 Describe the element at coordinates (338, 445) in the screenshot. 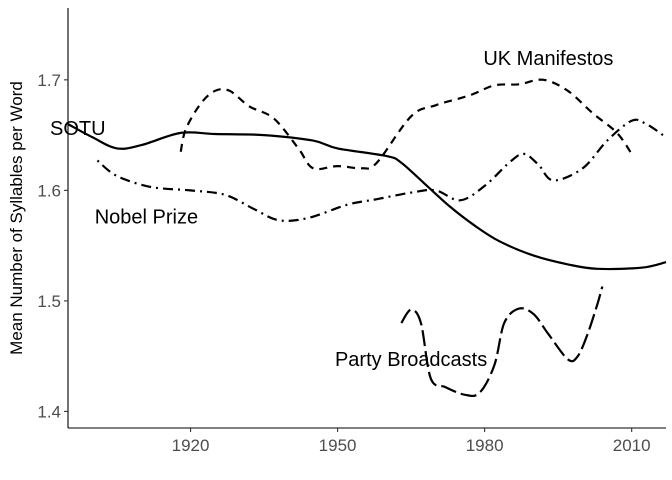

I see `x-tick-label: 1950` at that location.